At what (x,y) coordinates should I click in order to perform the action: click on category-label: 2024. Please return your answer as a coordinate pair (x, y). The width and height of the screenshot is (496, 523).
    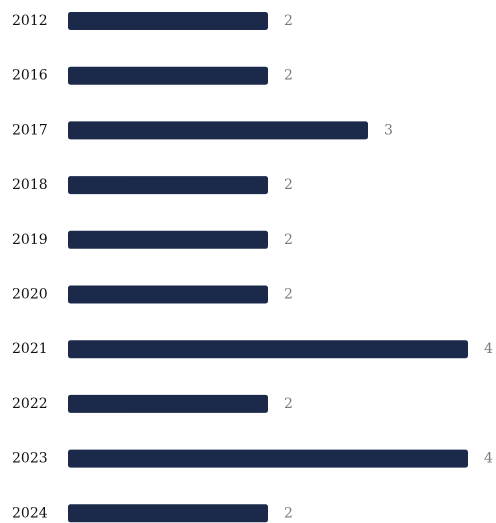
    Looking at the image, I should click on (30, 513).